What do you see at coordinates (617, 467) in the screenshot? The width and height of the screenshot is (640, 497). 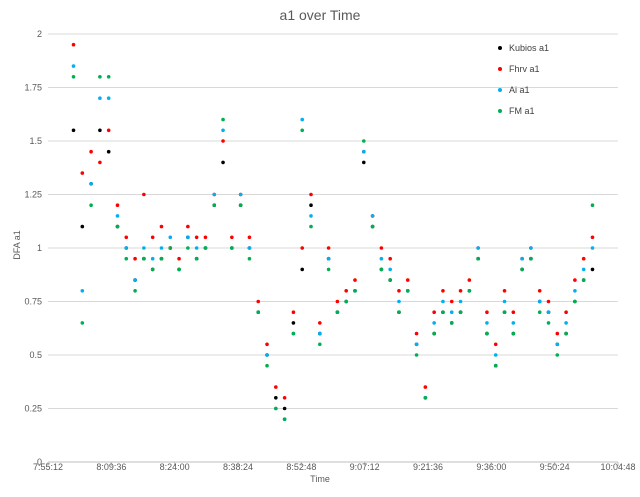 I see `x-tick-label: 10:04:48` at bounding box center [617, 467].